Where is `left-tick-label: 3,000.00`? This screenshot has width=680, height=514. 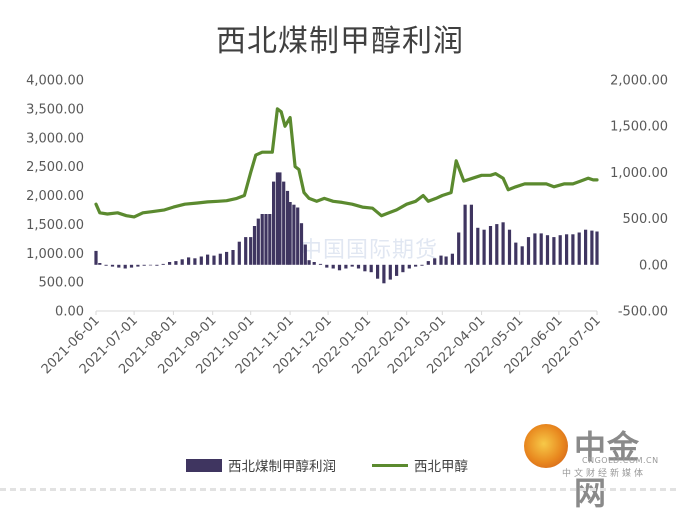 left-tick-label: 3,000.00 is located at coordinates (55, 138).